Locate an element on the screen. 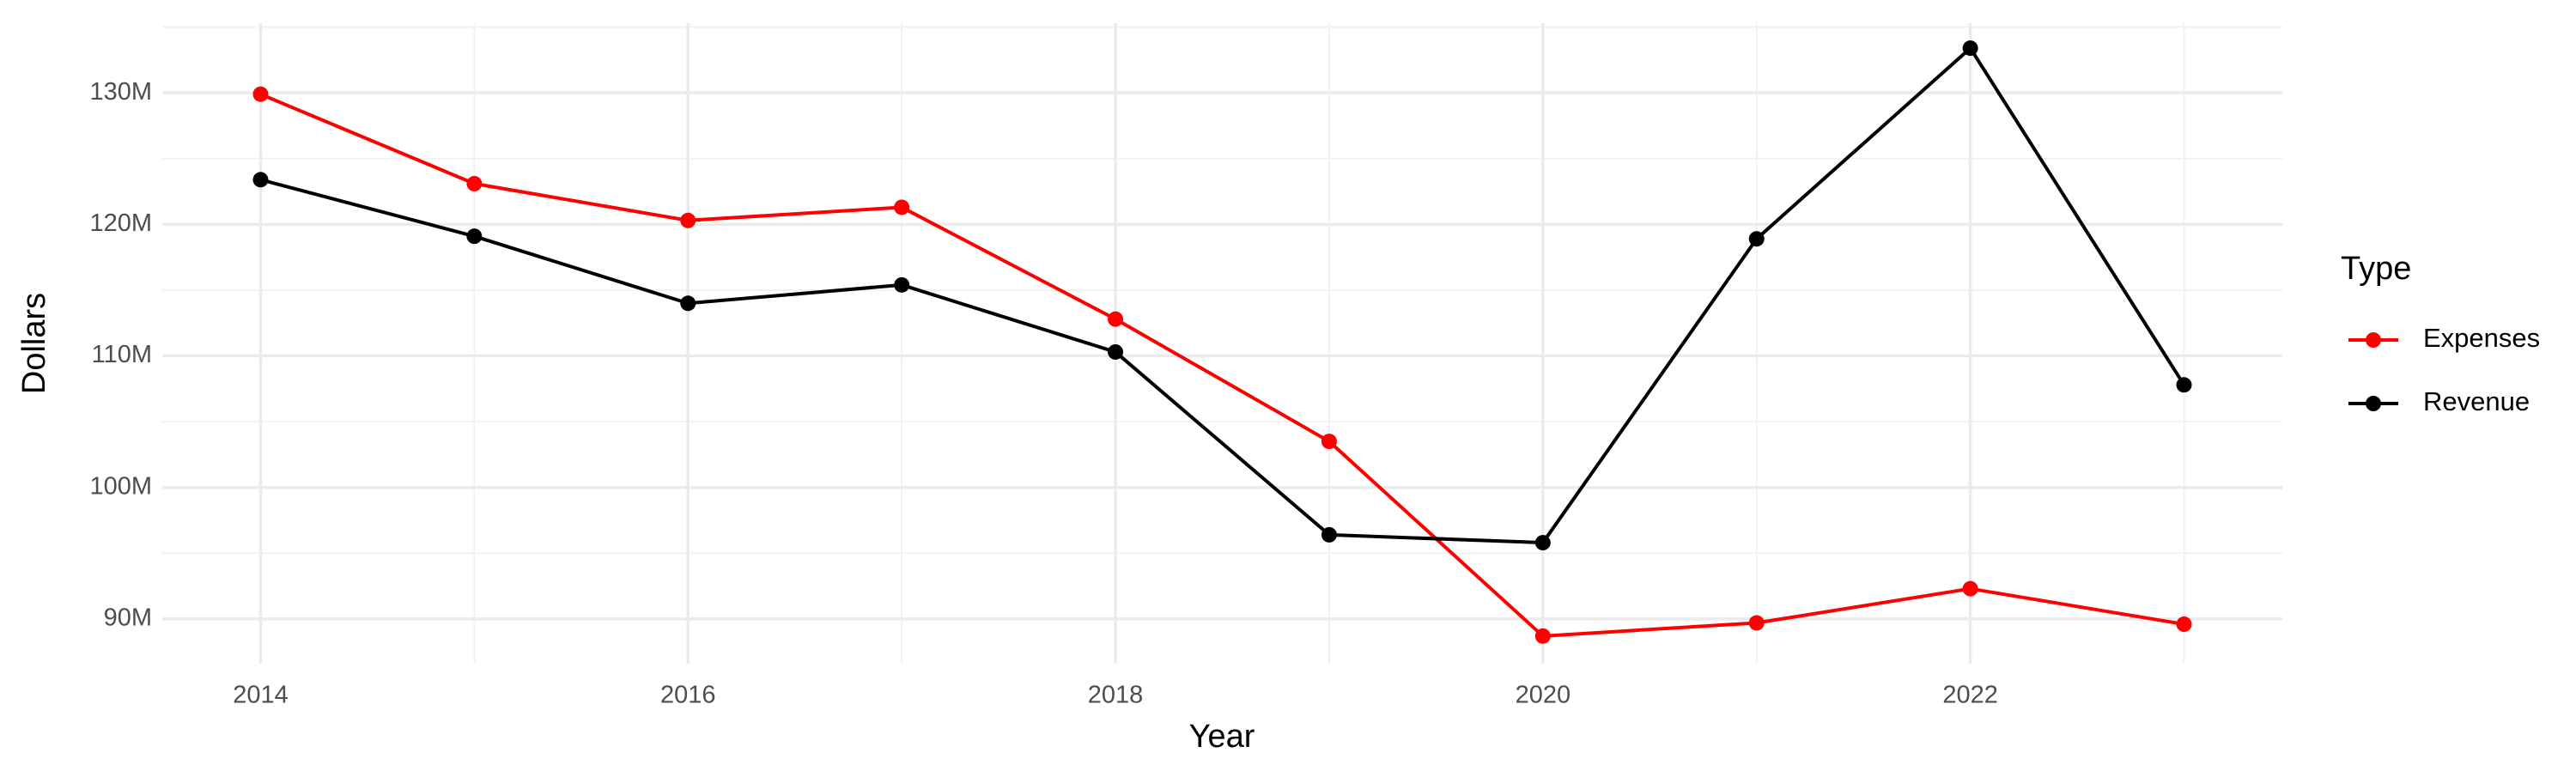 This screenshot has width=2576, height=777. y-tick-label: 130M is located at coordinates (121, 92).